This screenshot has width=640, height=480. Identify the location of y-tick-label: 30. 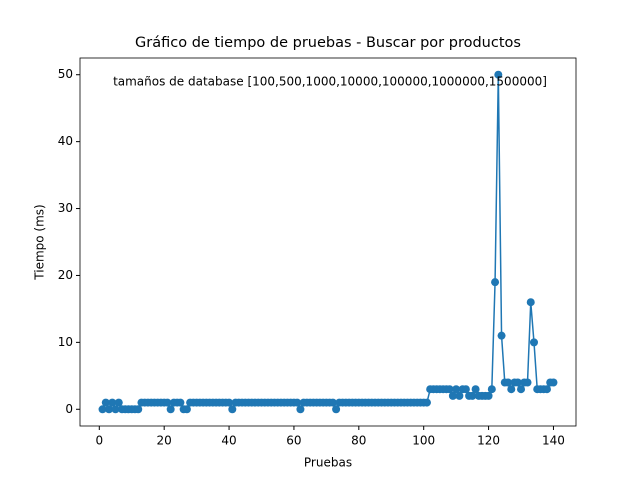
(65, 208).